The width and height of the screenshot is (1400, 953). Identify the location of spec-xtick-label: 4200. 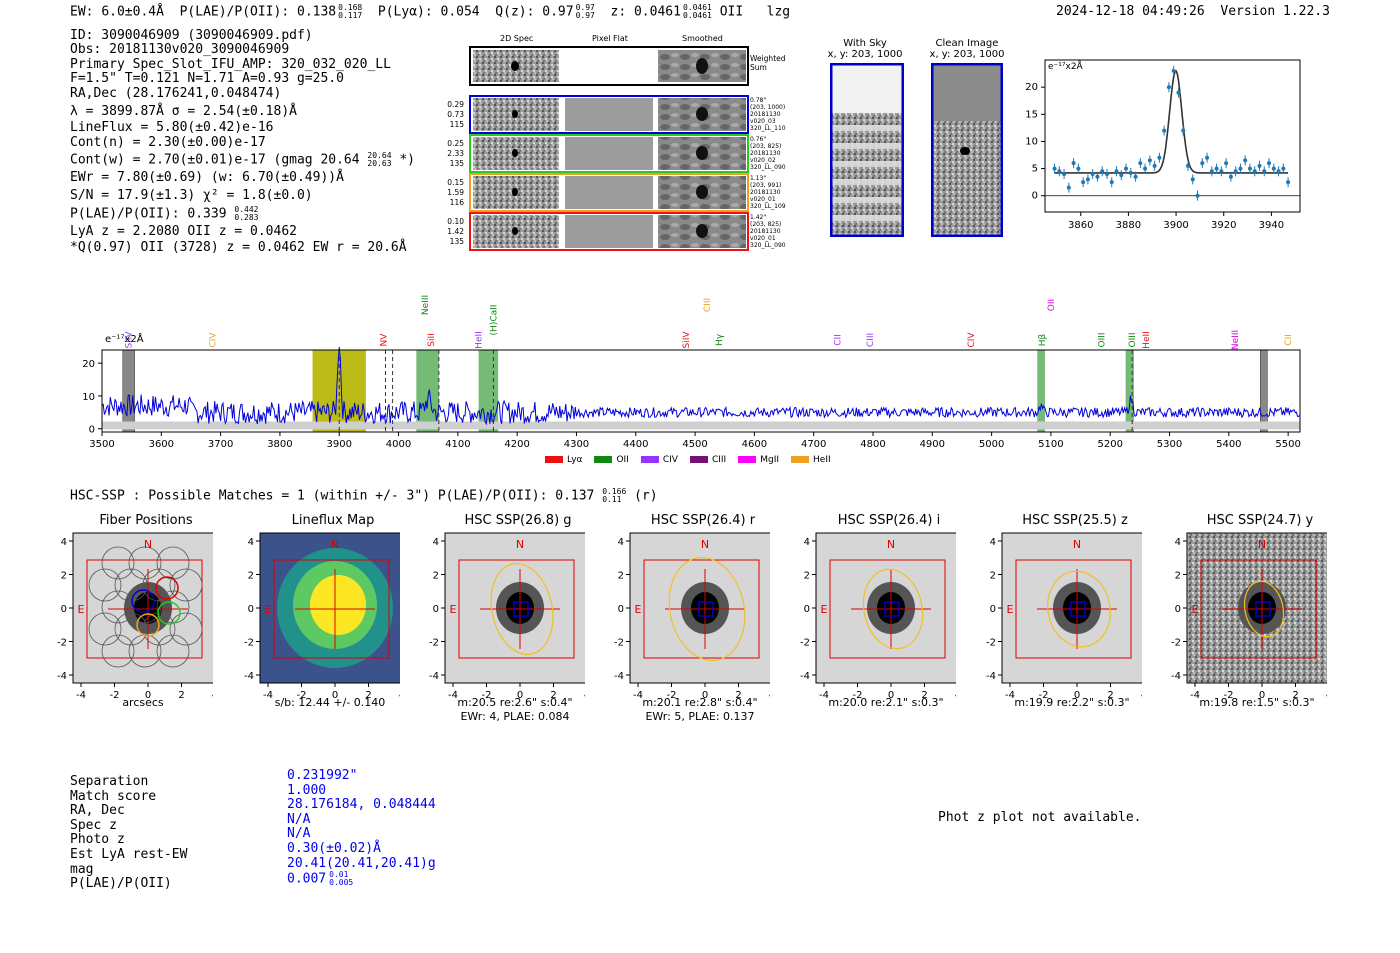
(516, 444).